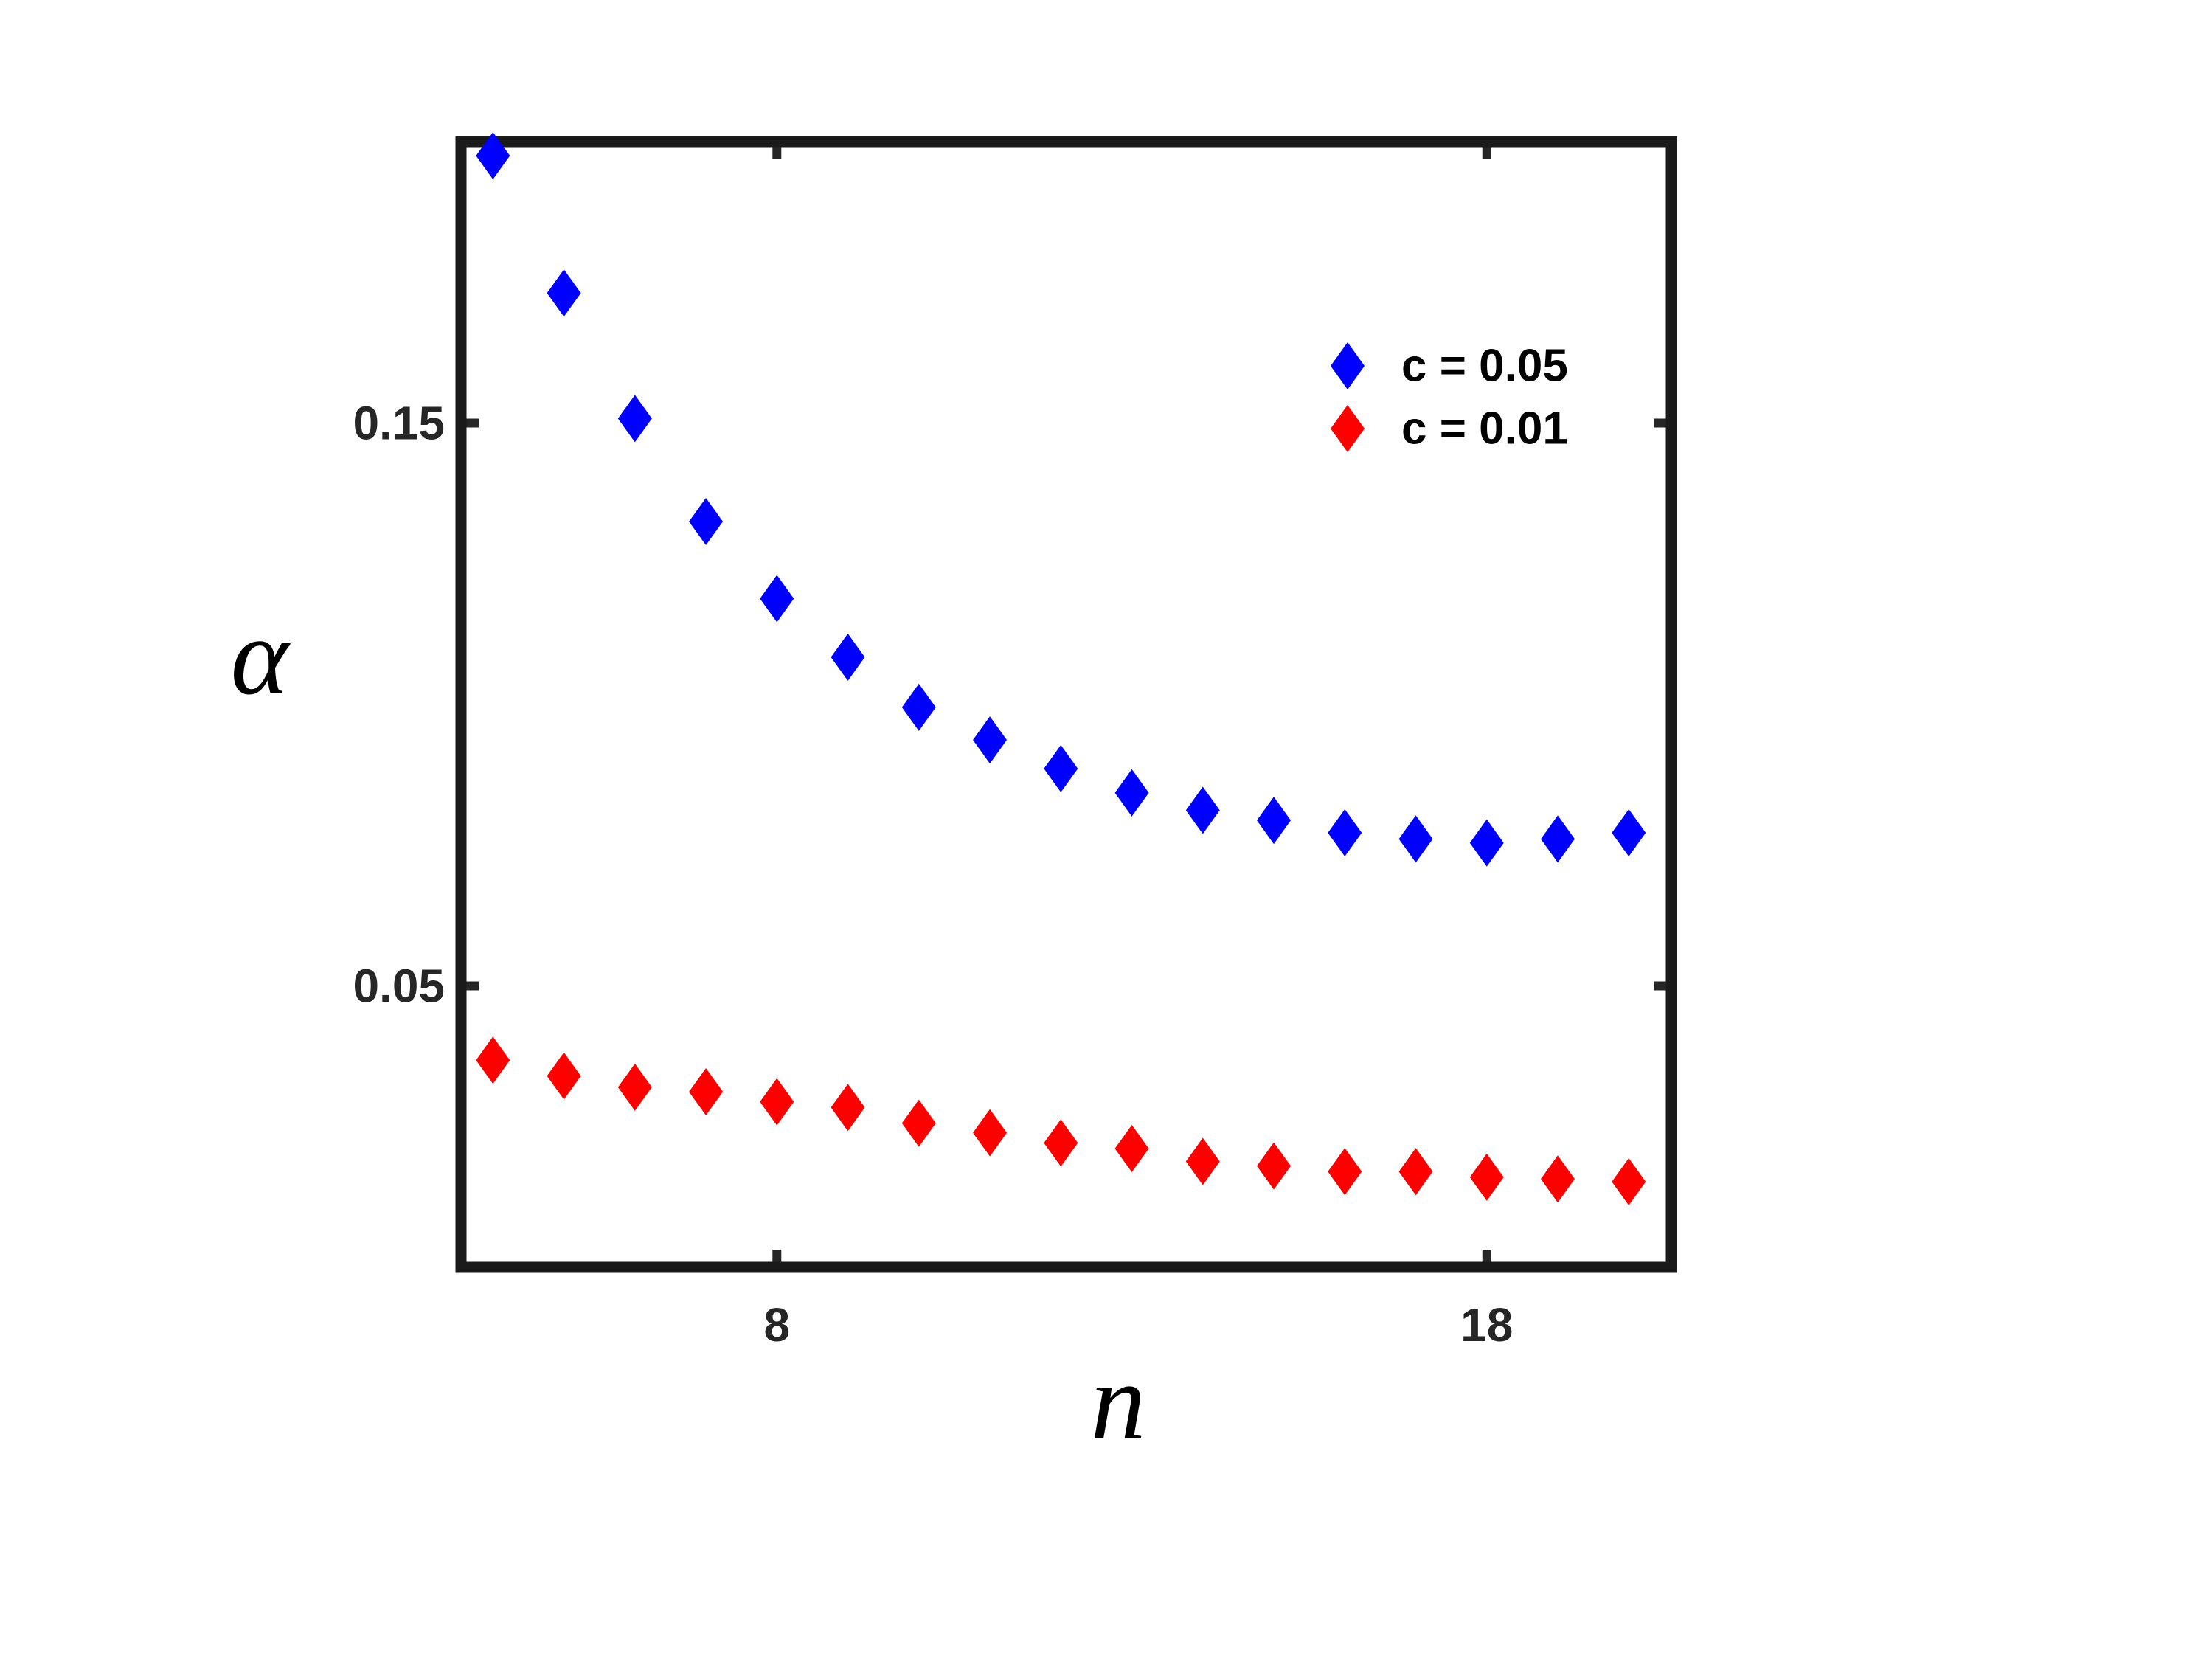 The image size is (2212, 1659). Describe the element at coordinates (399, 986) in the screenshot. I see `y-tick-label: 0.05` at that location.